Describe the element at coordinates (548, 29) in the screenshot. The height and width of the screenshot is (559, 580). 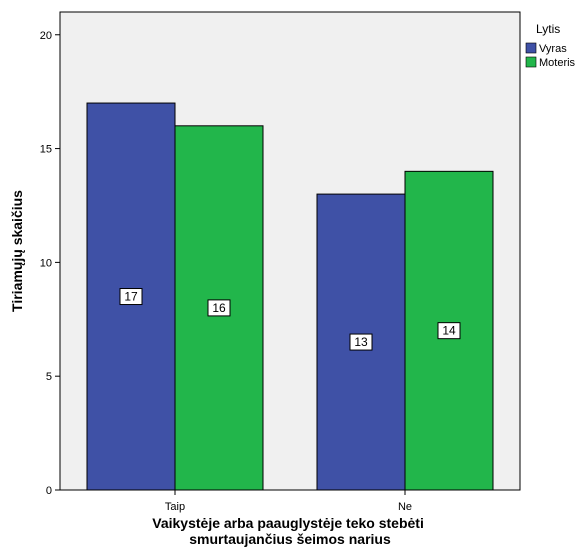
I see `legend-title: Lytis` at that location.